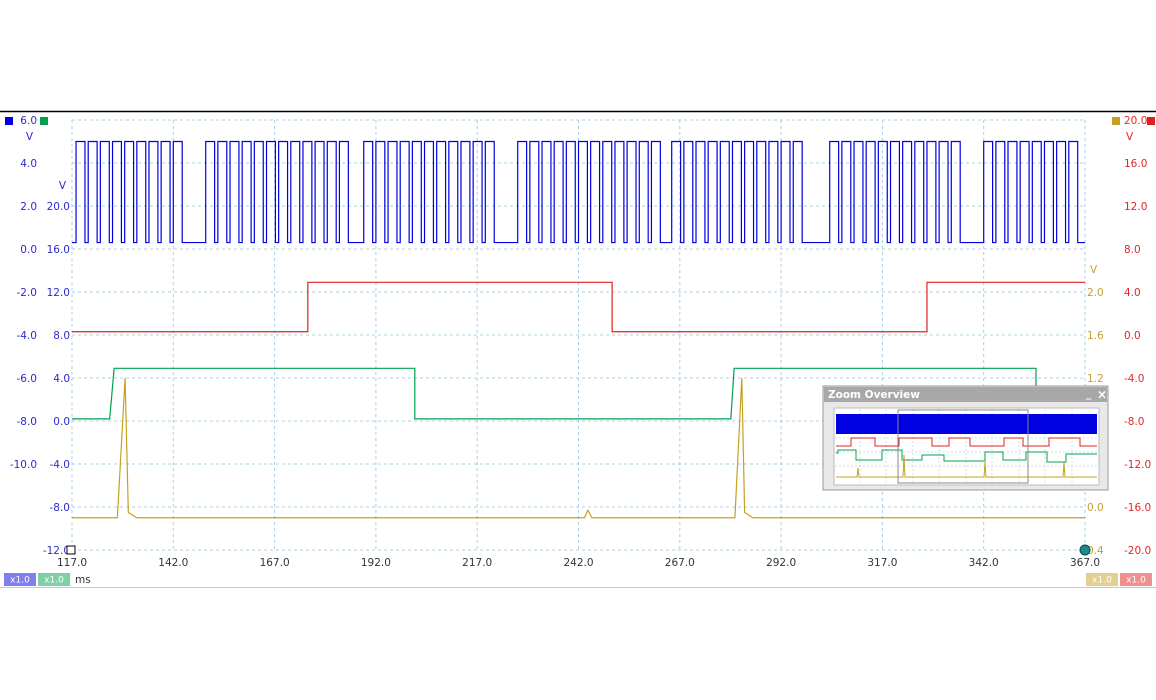 The height and width of the screenshot is (700, 1156). What do you see at coordinates (966, 424) in the screenshot?
I see `zoom-blue-trace` at bounding box center [966, 424].